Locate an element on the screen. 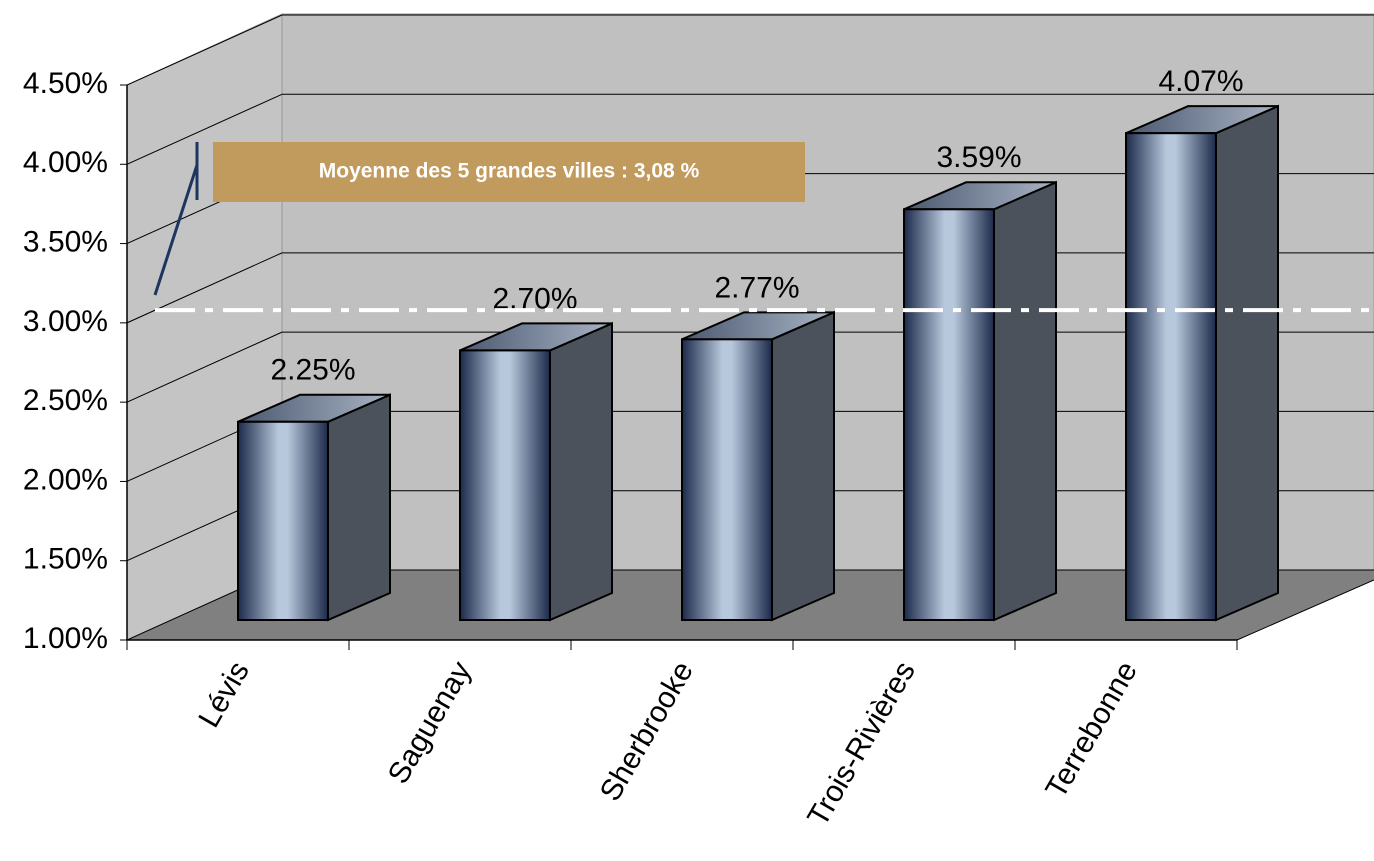 The height and width of the screenshot is (861, 1374). x-tick-label: Terrebonne is located at coordinates (1091, 730).